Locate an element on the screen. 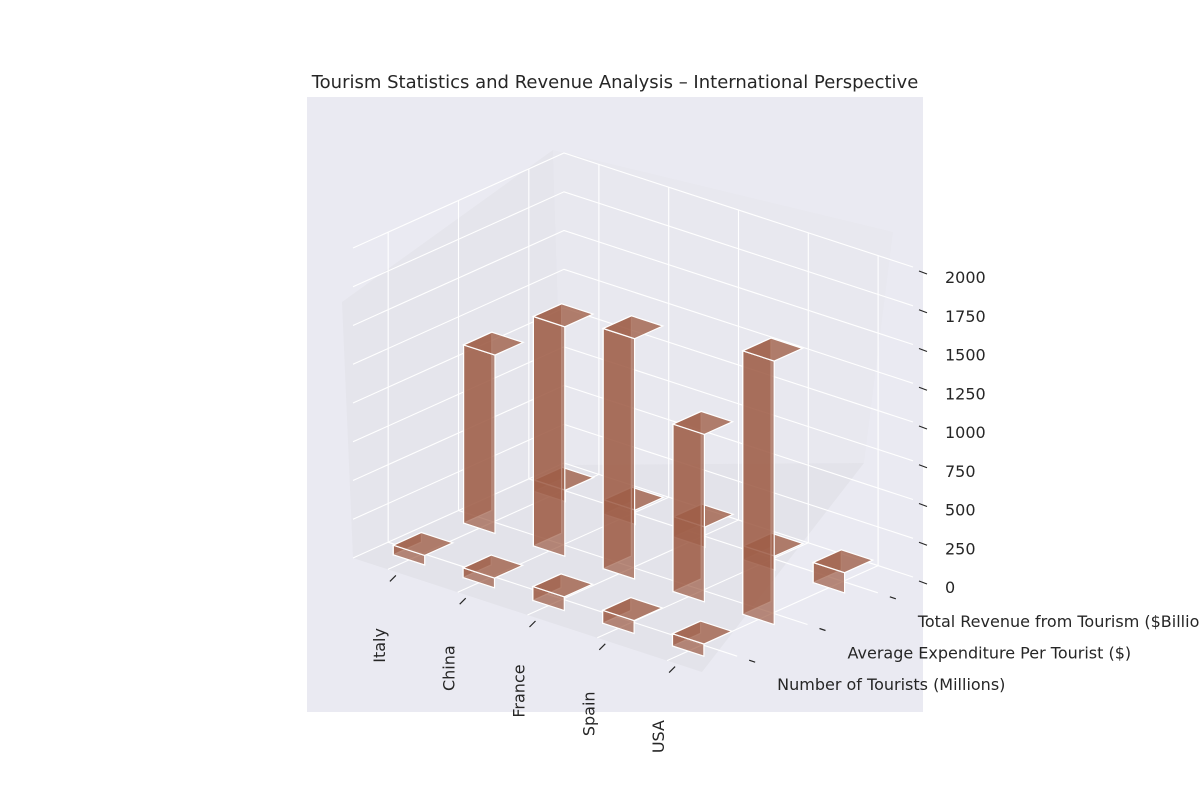  z-tick-label: 1250 is located at coordinates (965, 393).